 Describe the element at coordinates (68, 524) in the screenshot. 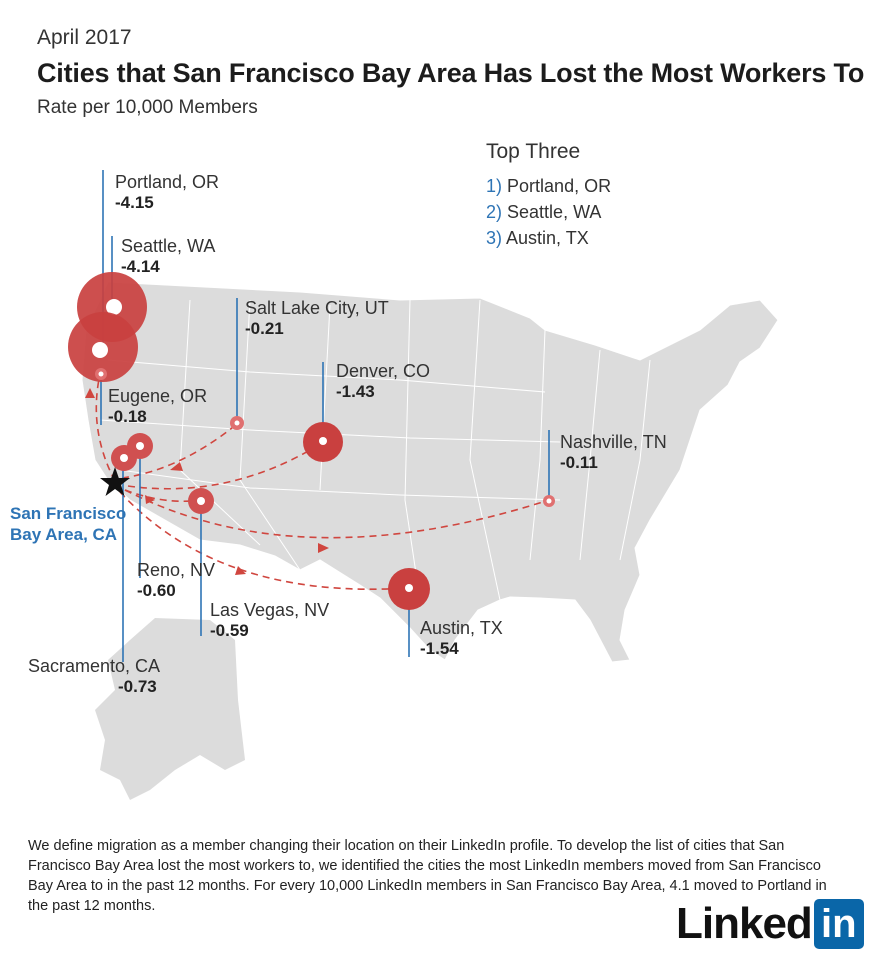

I see `origin-label: San Francisco Bay Area, CA` at that location.